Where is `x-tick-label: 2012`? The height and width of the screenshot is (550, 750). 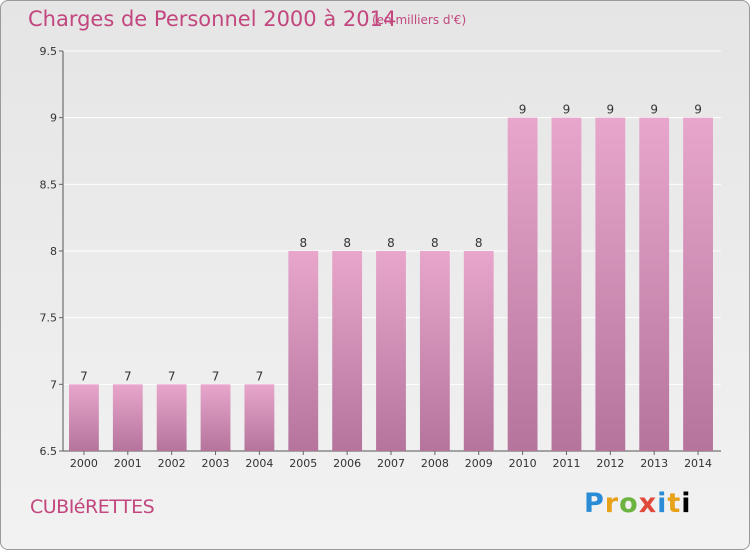
x-tick-label: 2012 is located at coordinates (610, 463).